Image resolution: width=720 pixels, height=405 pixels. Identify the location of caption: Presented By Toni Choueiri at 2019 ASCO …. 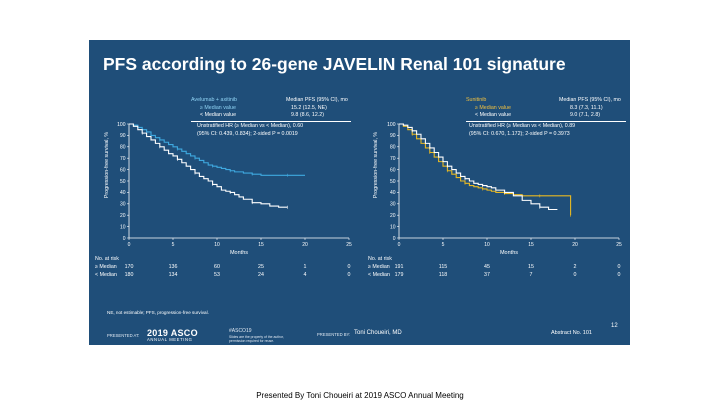
(360, 395).